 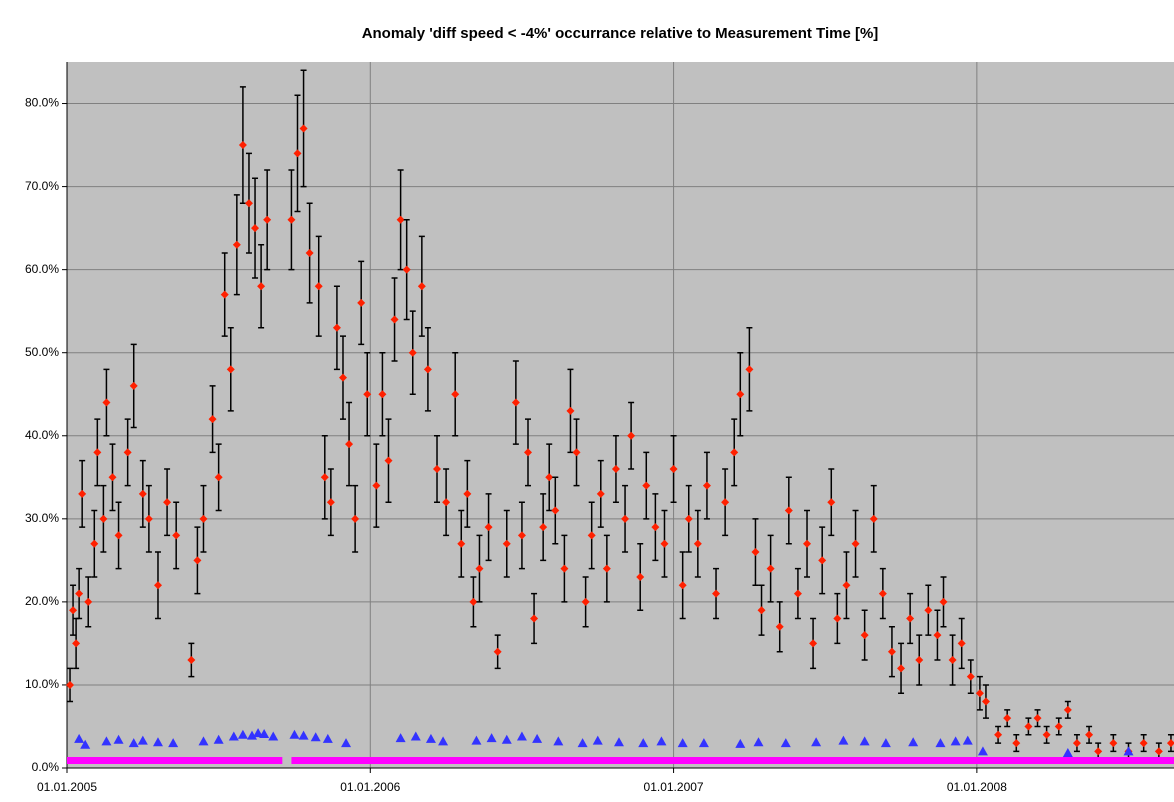 What do you see at coordinates (42, 352) in the screenshot?
I see `y-tick-label: 50.0%` at bounding box center [42, 352].